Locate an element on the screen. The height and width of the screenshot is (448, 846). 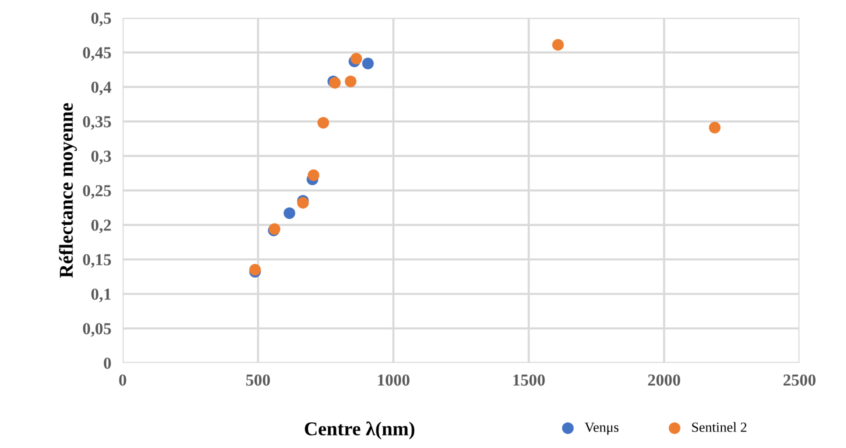
x-tick-label: 500 is located at coordinates (258, 380).